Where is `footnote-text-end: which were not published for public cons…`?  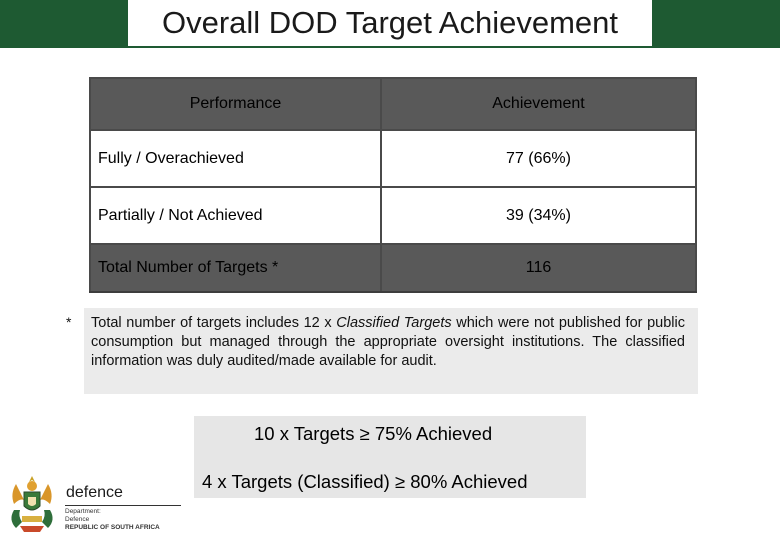
footnote-text-end: which were not published for public cons… is located at coordinates (388, 342).